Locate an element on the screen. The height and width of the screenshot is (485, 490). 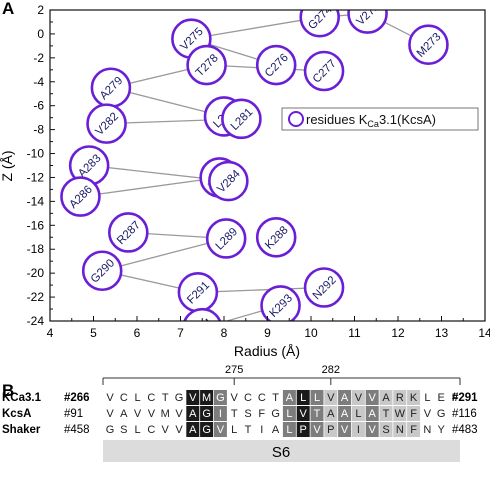
y-axis: 2 0 -2 -4 -6 -8 -10 -12 -14 -16 -18 -20 -22 -24 is located at coordinates (41, 165).